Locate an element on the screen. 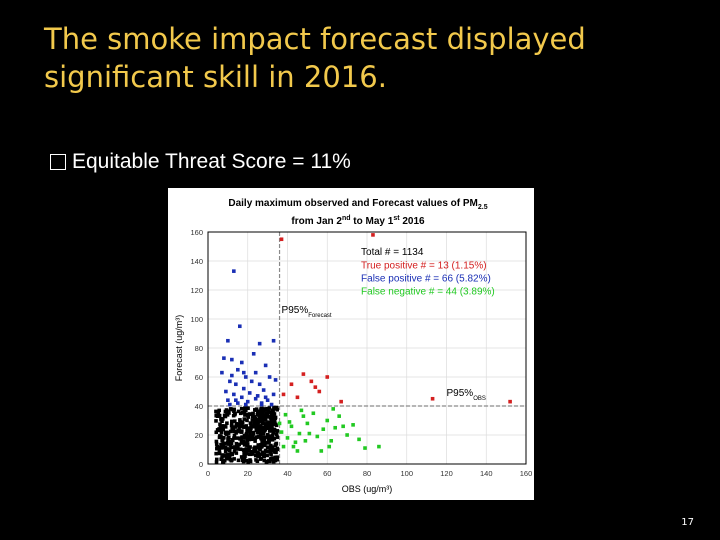 Image resolution: width=720 pixels, height=540 pixels. y-tick-label: 80 is located at coordinates (199, 348).